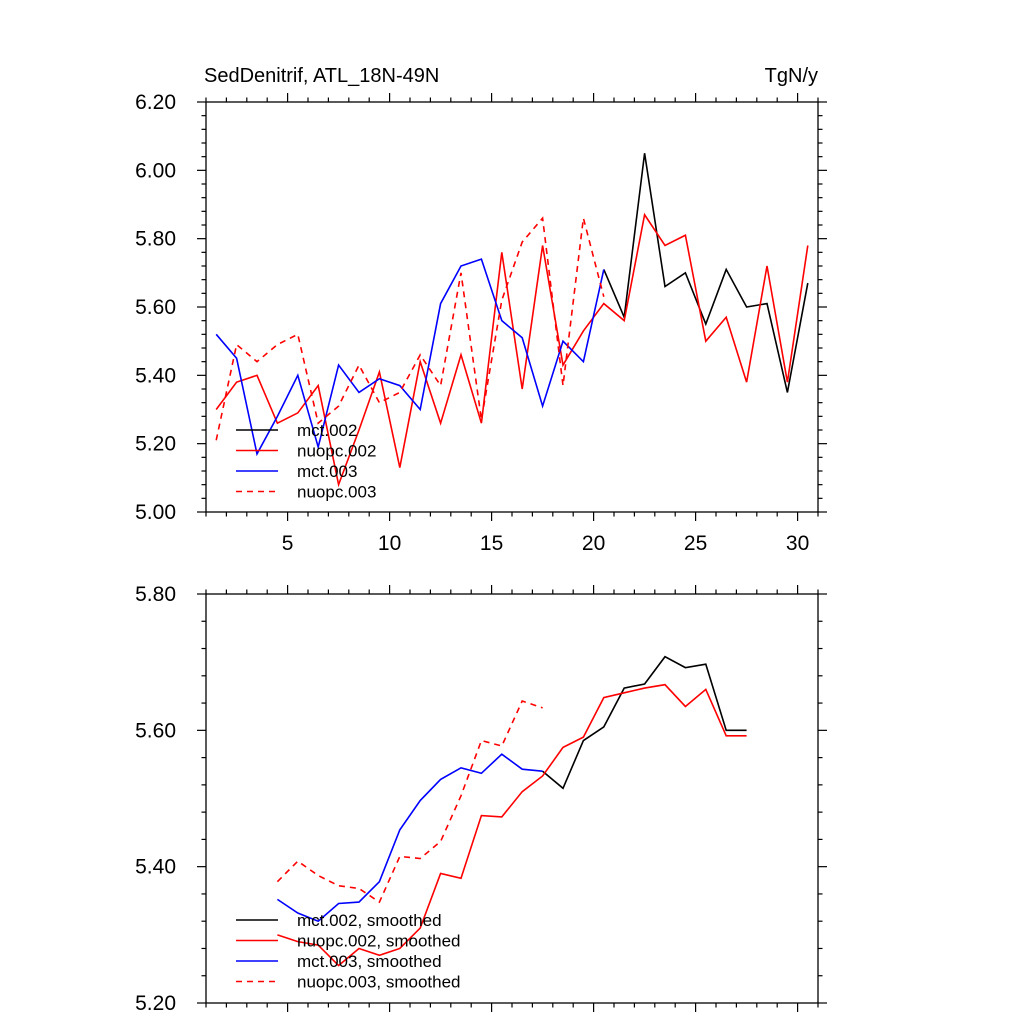  I want to click on legend-label: nuopc.002, so click(336, 451).